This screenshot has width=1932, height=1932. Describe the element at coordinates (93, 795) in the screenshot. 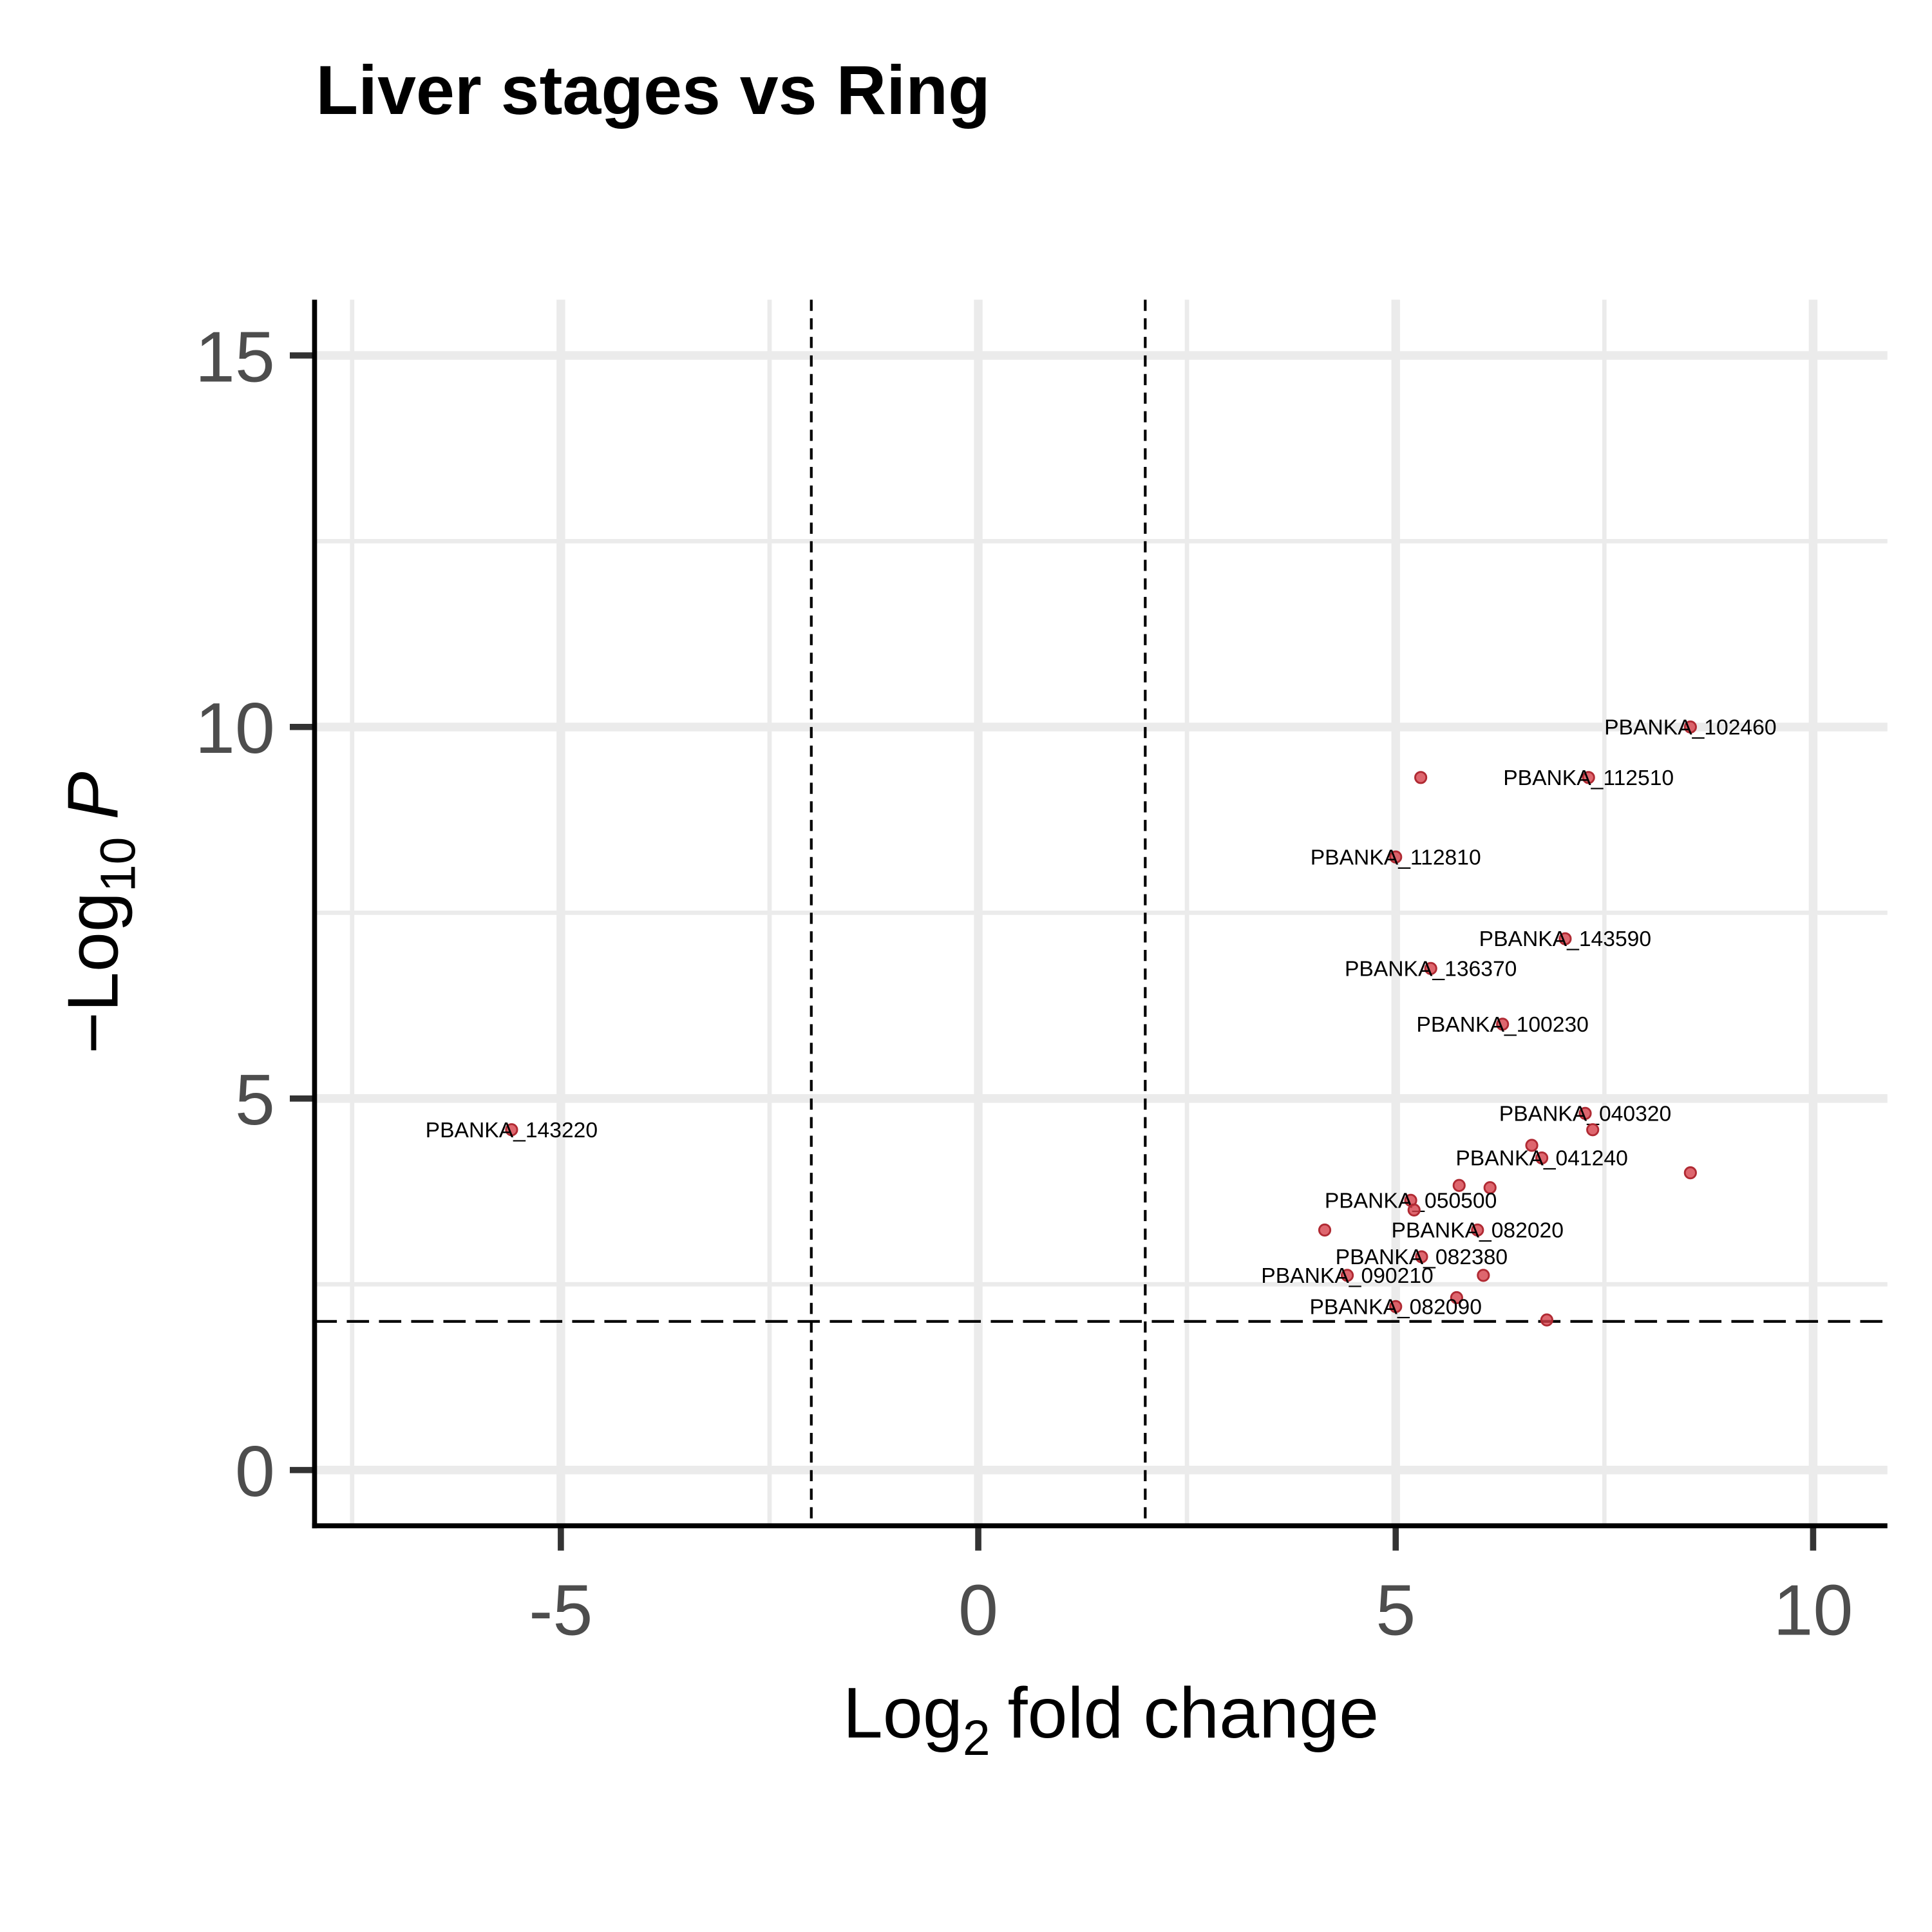

I see `y-axis-title-rest: P` at that location.